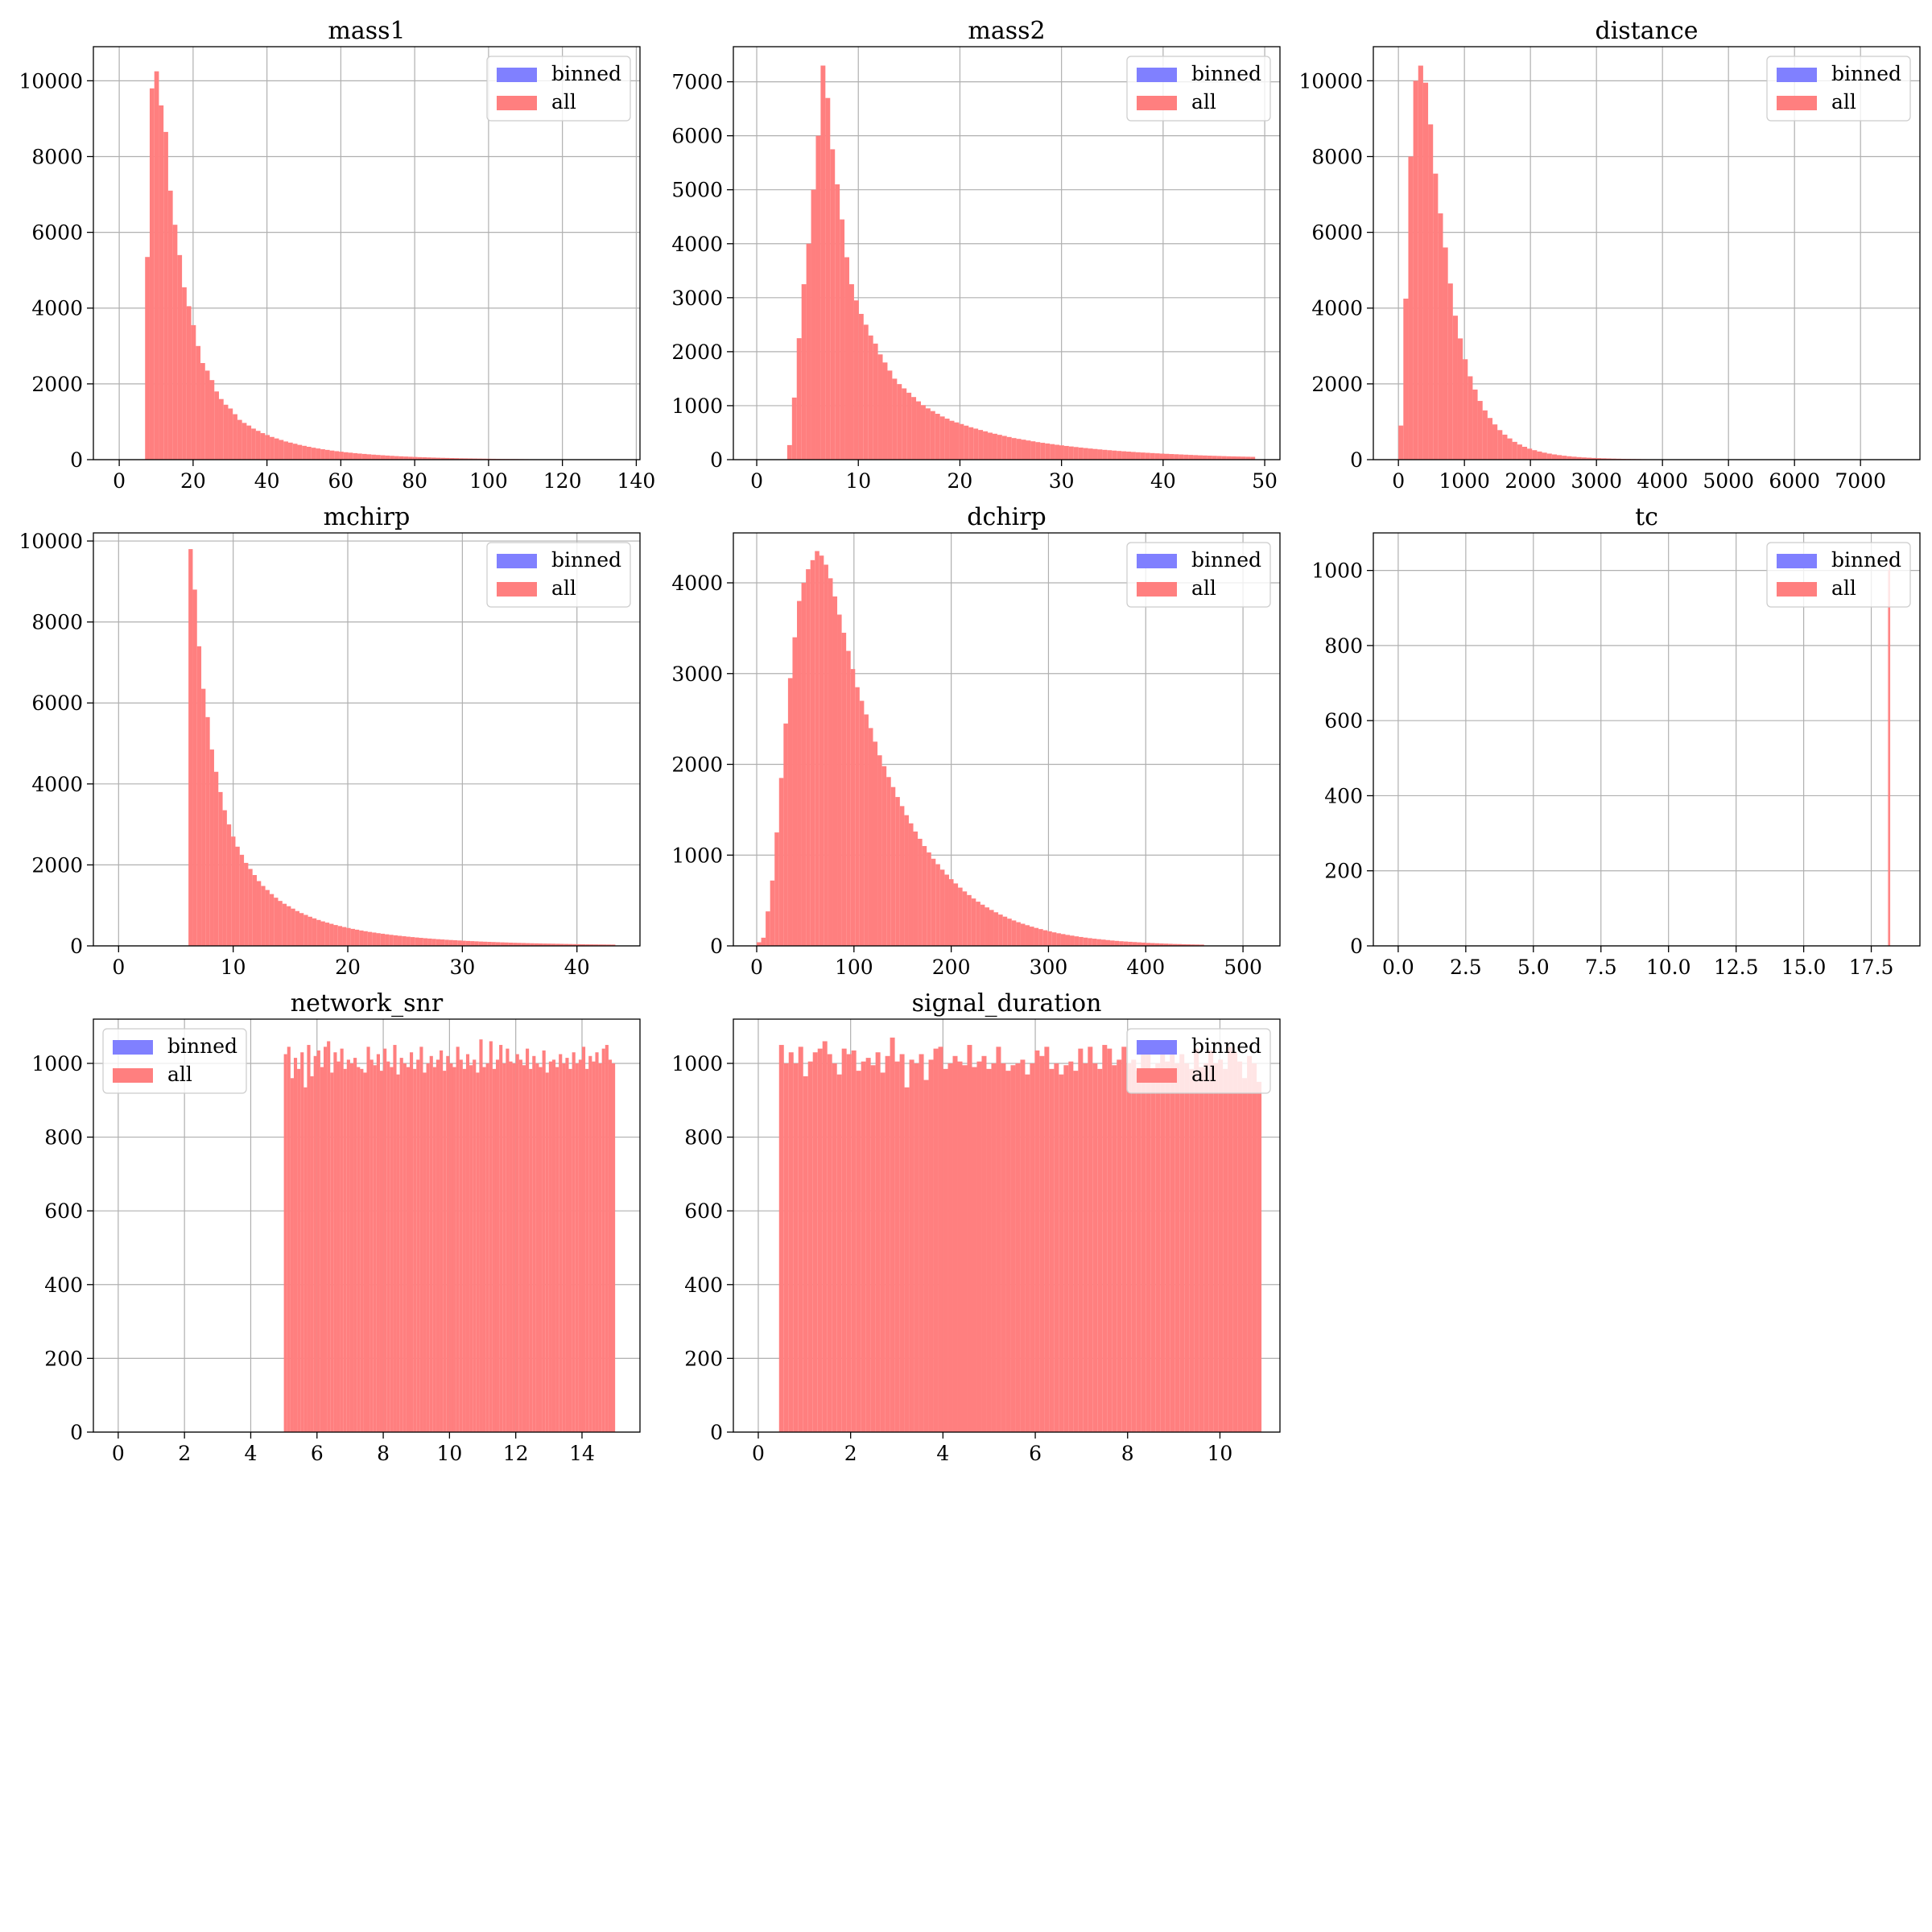 The height and width of the screenshot is (1932, 1932). I want to click on legend-swatch-all, so click(1157, 1075).